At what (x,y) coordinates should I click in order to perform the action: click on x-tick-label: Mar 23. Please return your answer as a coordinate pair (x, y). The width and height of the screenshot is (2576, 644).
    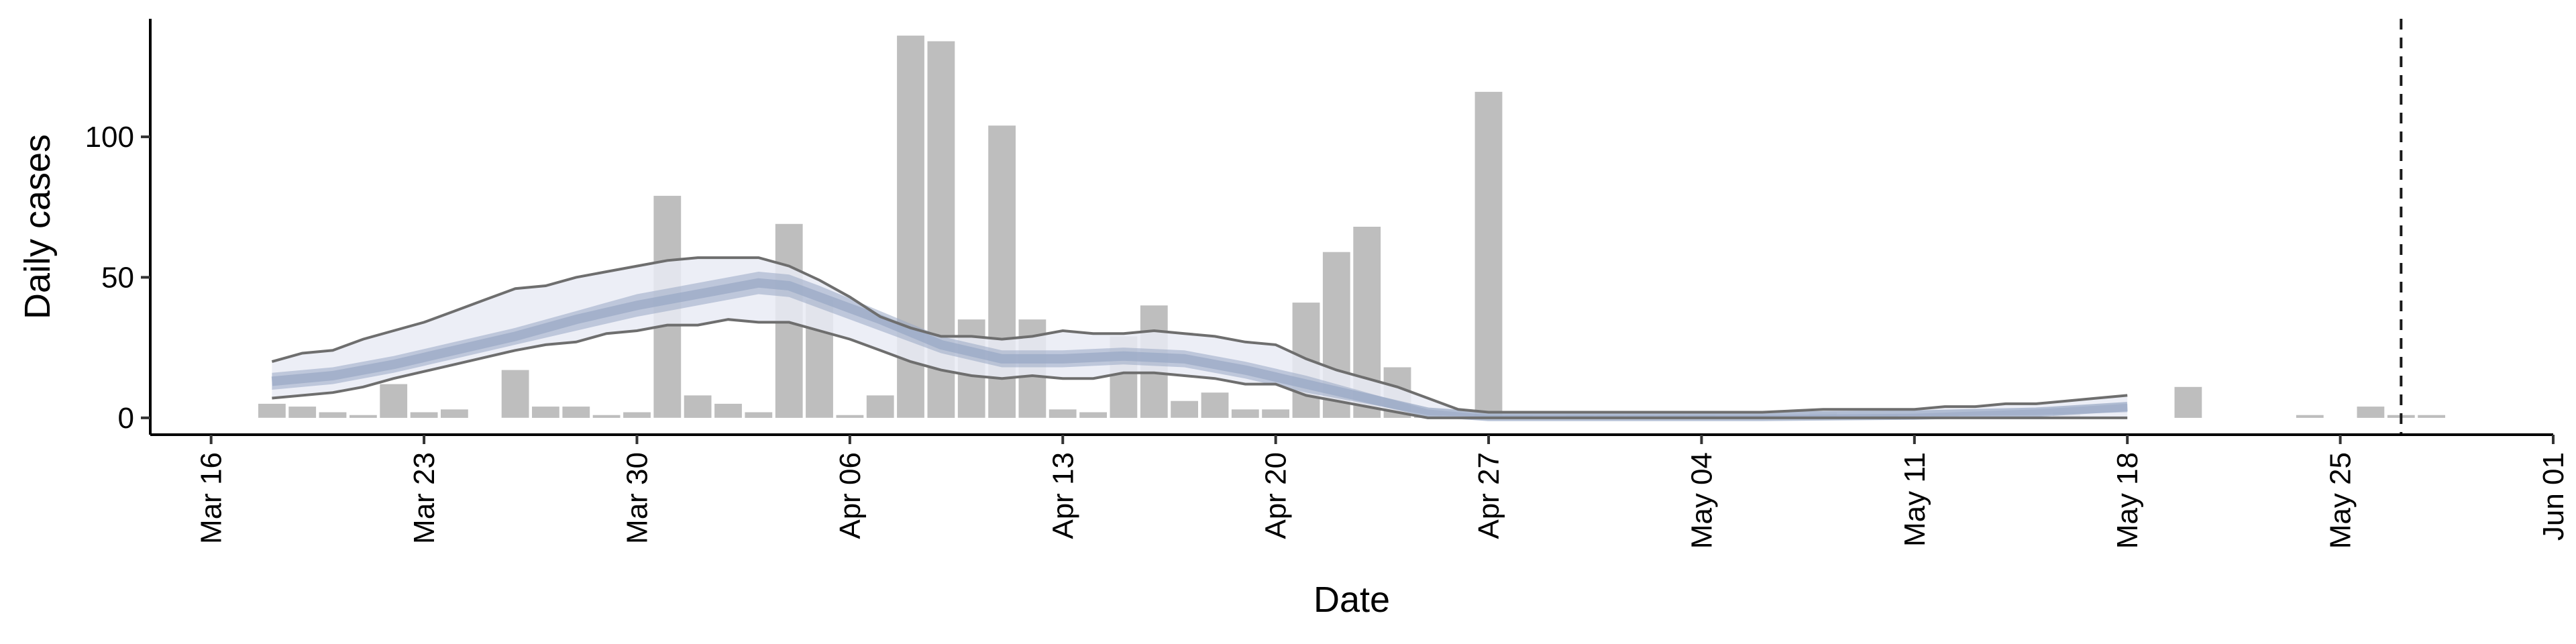
    Looking at the image, I should click on (424, 498).